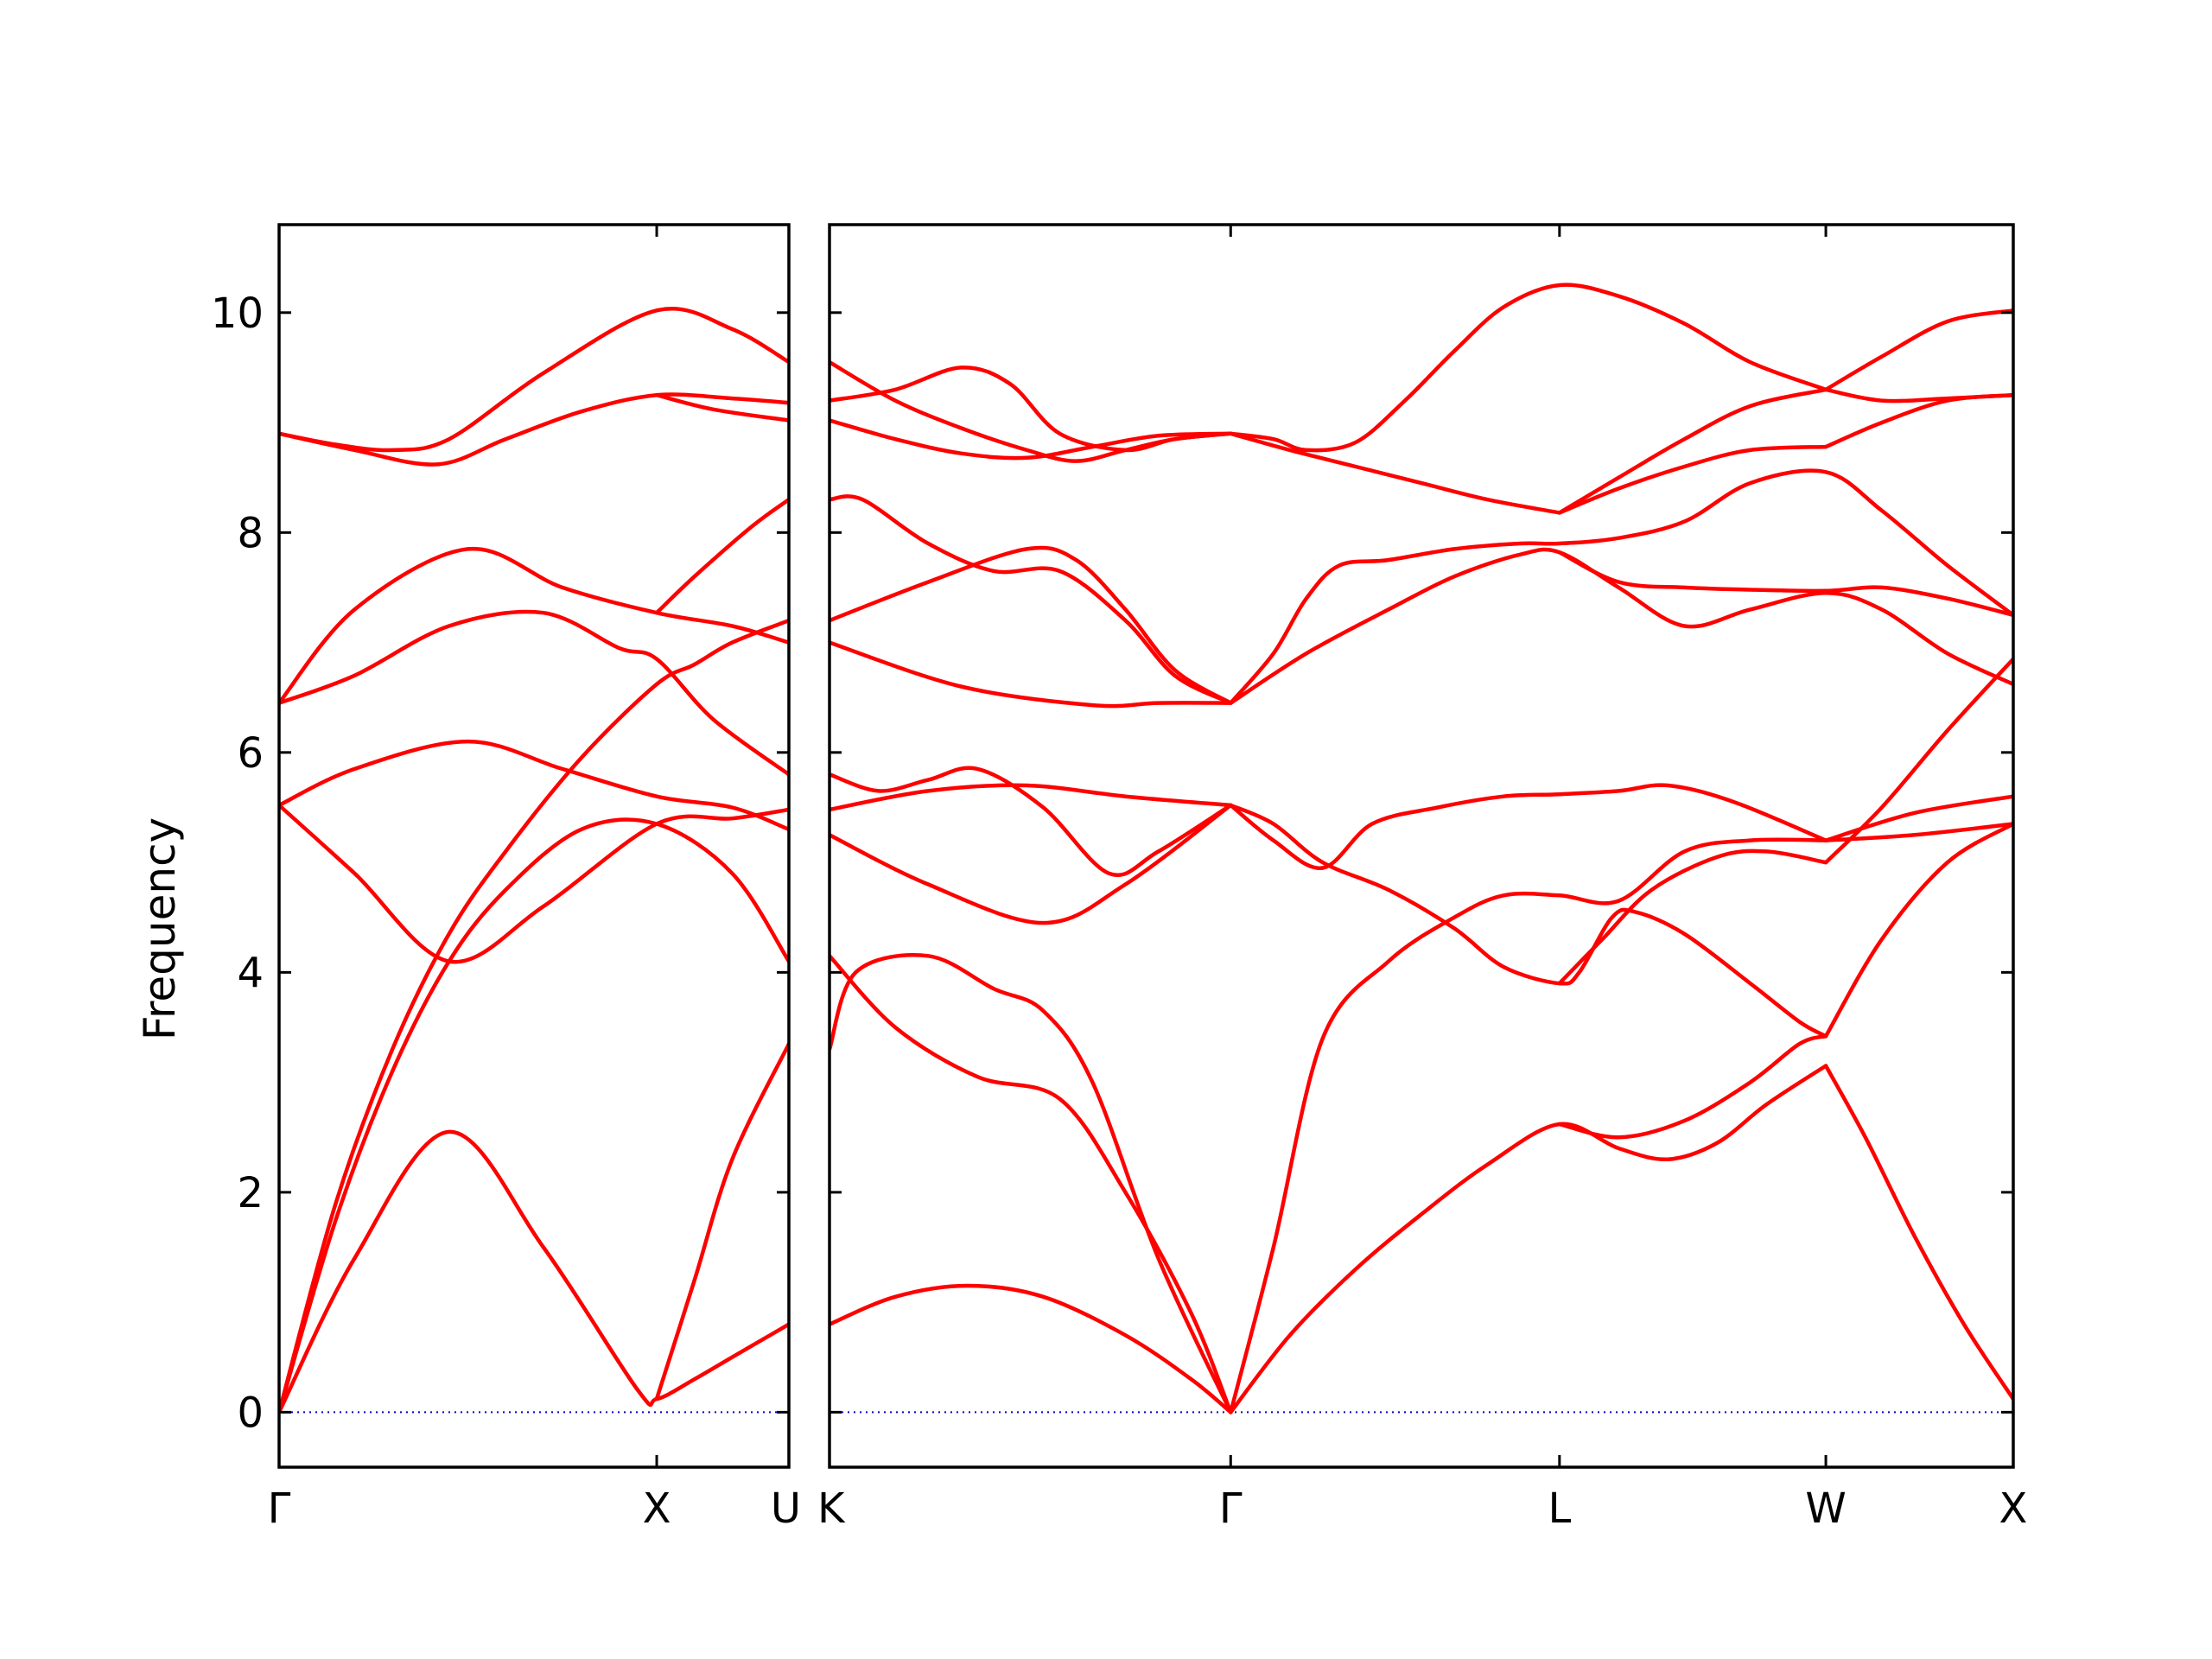 This screenshot has width=2212, height=1659. Describe the element at coordinates (1825, 1508) in the screenshot. I see `x-tick-label: W` at that location.